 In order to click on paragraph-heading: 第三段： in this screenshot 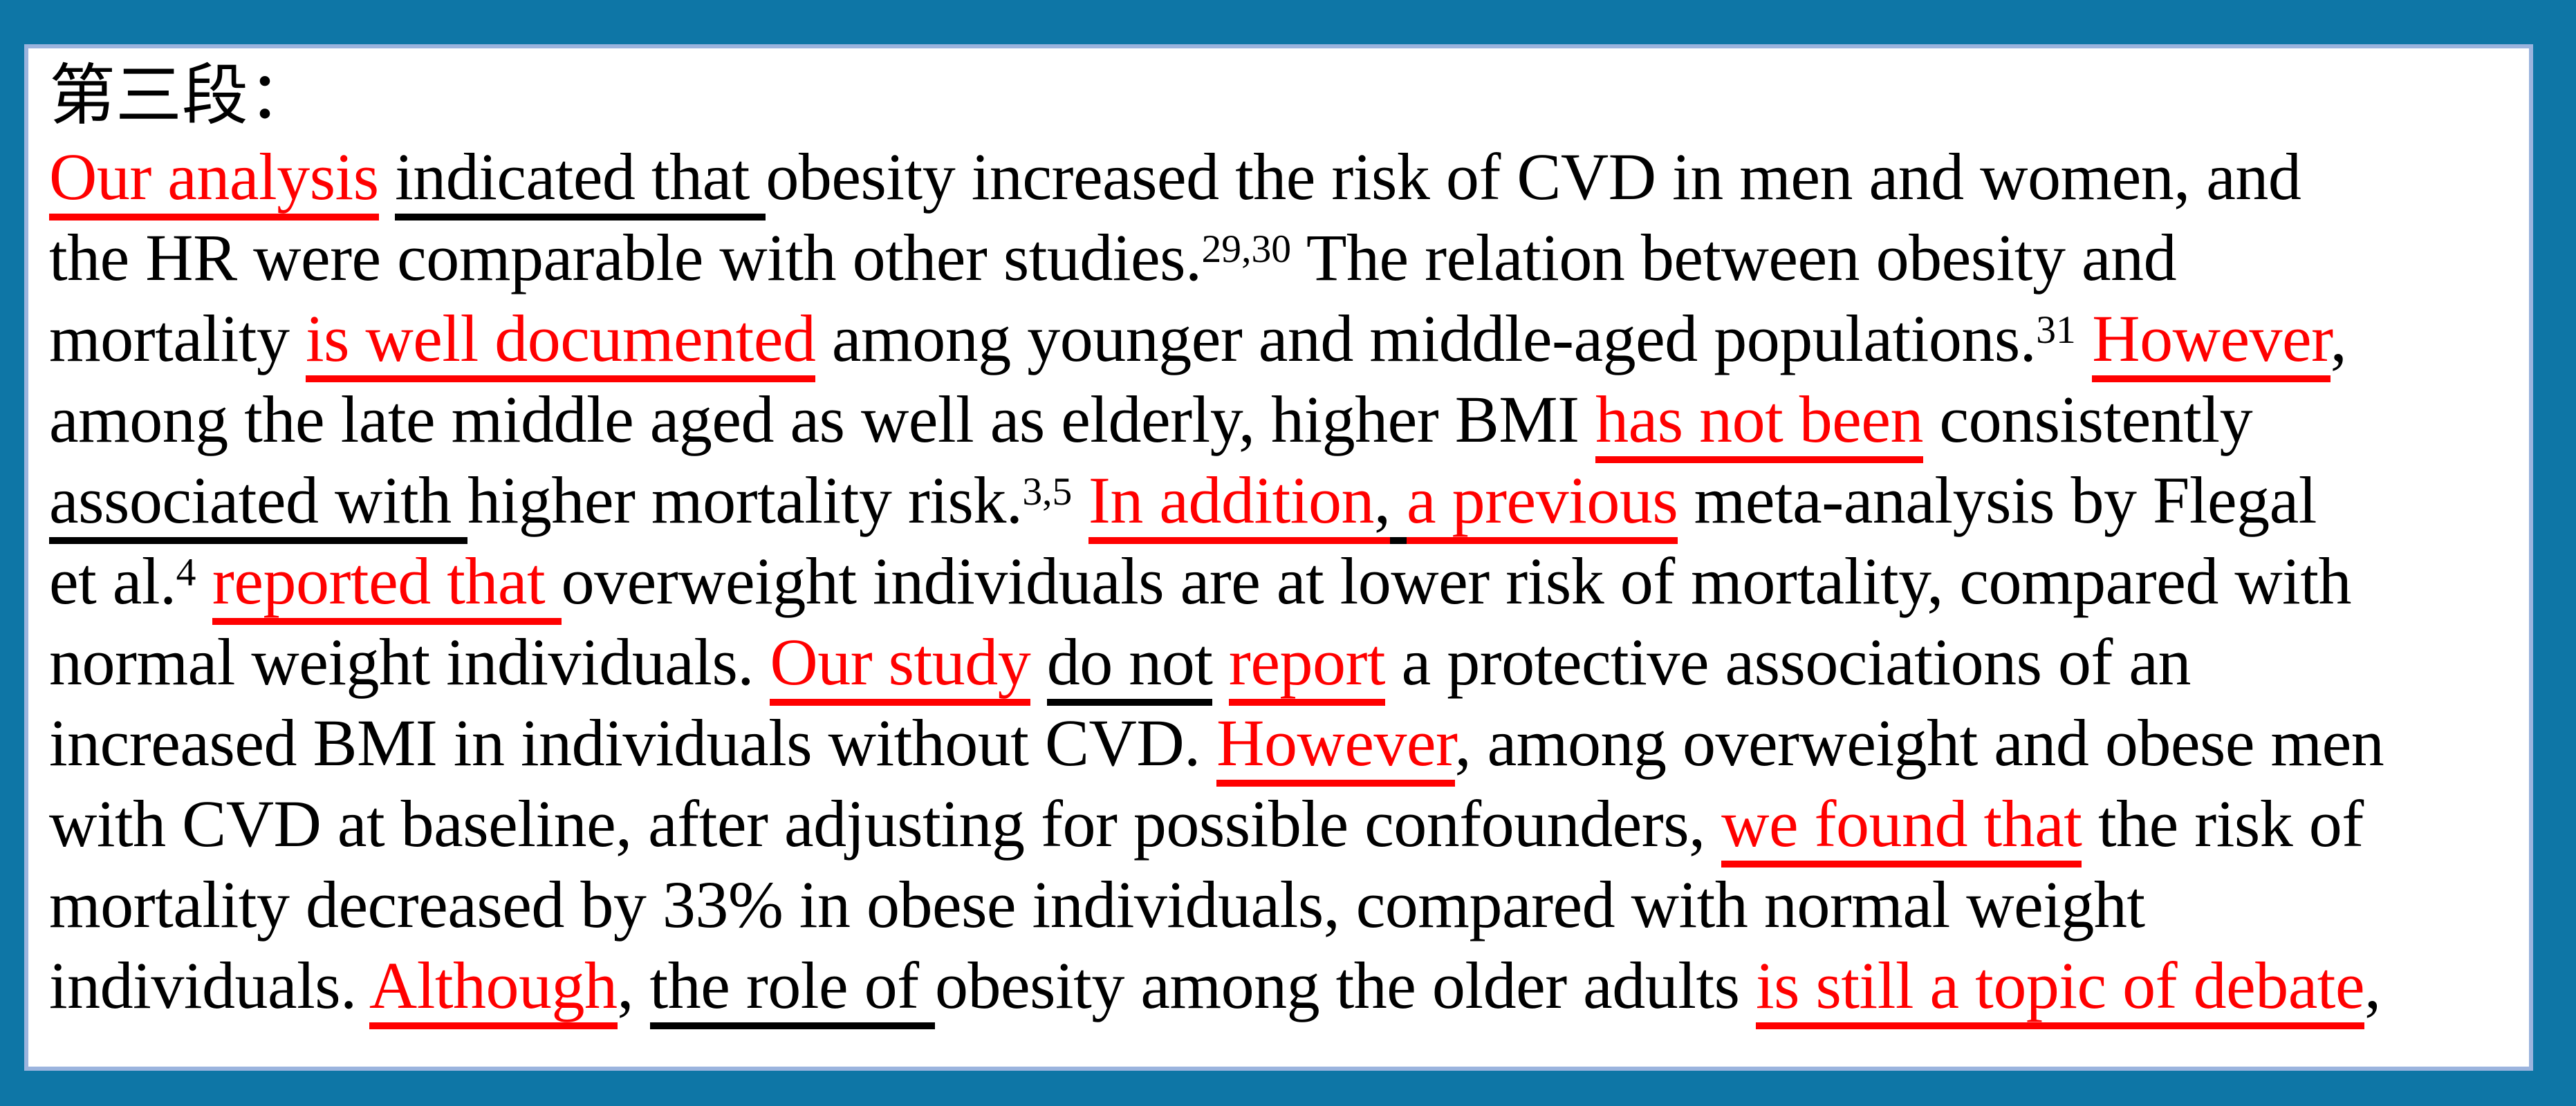, I will do `click(182, 96)`.